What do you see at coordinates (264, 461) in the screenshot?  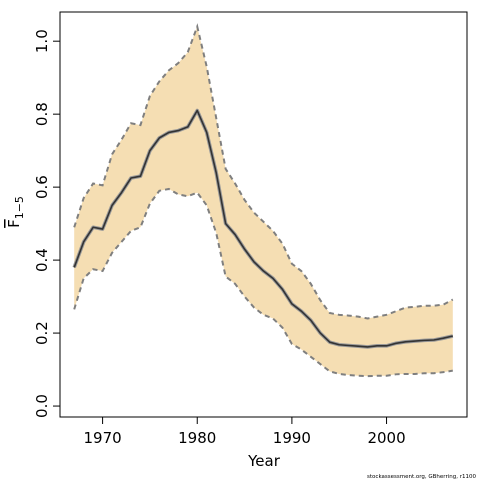 I see `x-axis-title: Year` at bounding box center [264, 461].